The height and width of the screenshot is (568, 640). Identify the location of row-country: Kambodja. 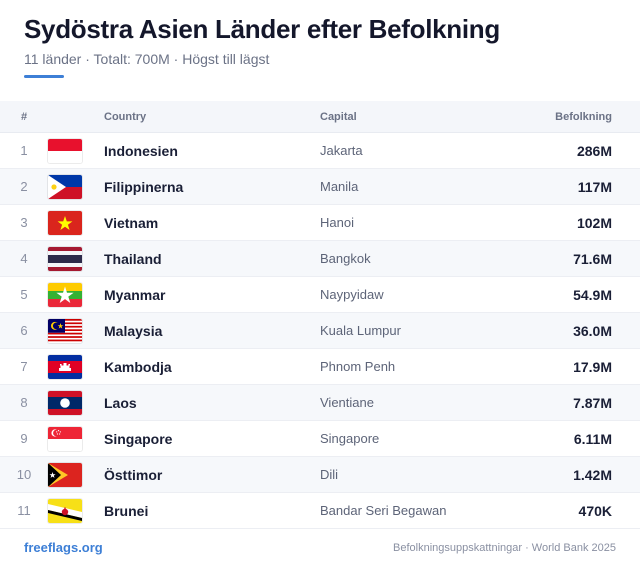
(138, 366).